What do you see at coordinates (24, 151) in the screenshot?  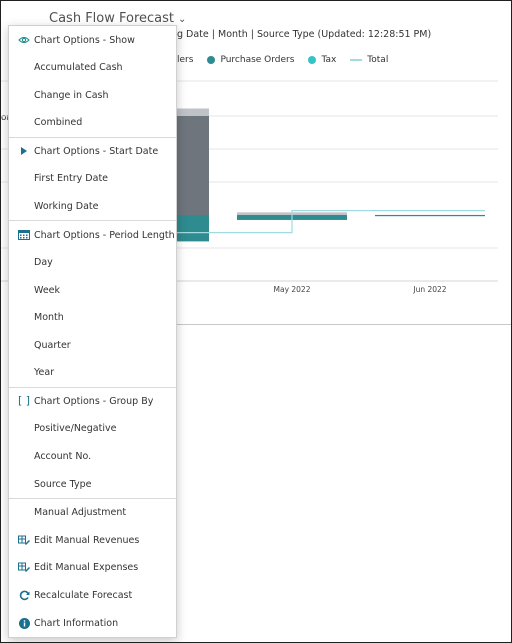 I see `play-triangle-icon` at bounding box center [24, 151].